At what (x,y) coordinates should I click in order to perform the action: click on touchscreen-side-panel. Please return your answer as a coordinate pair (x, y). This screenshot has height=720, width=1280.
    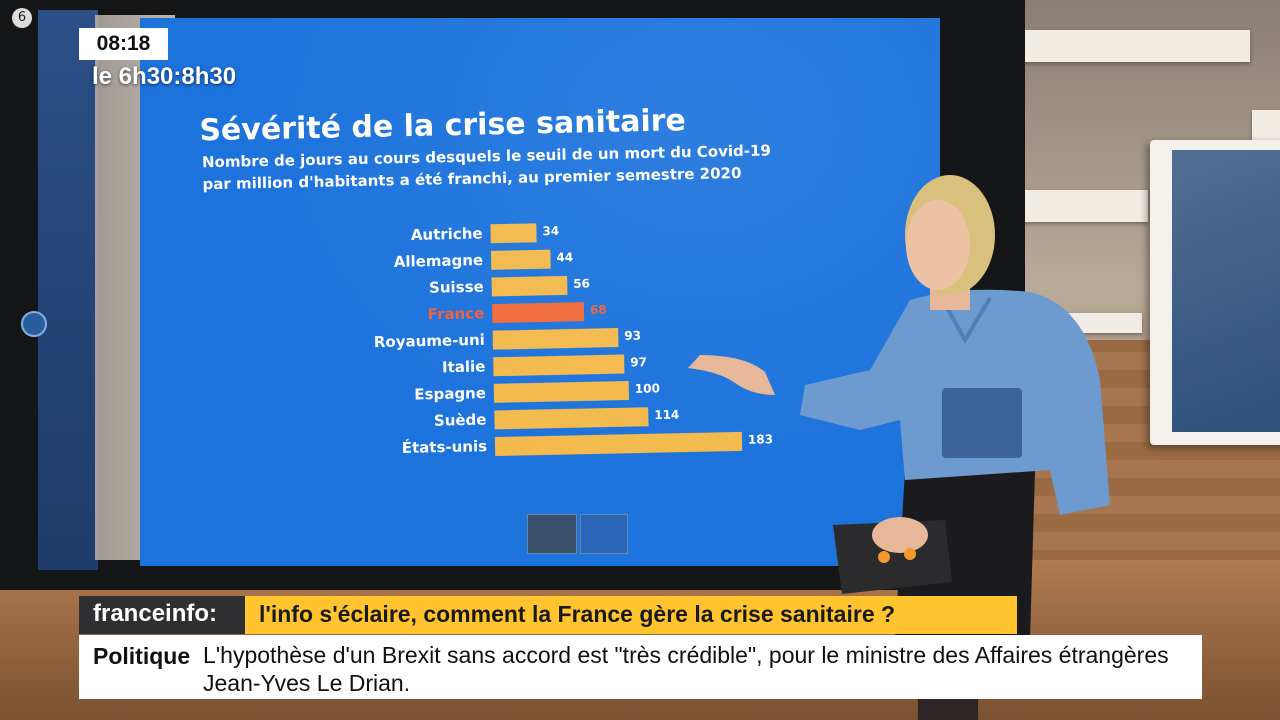
    Looking at the image, I should click on (68, 290).